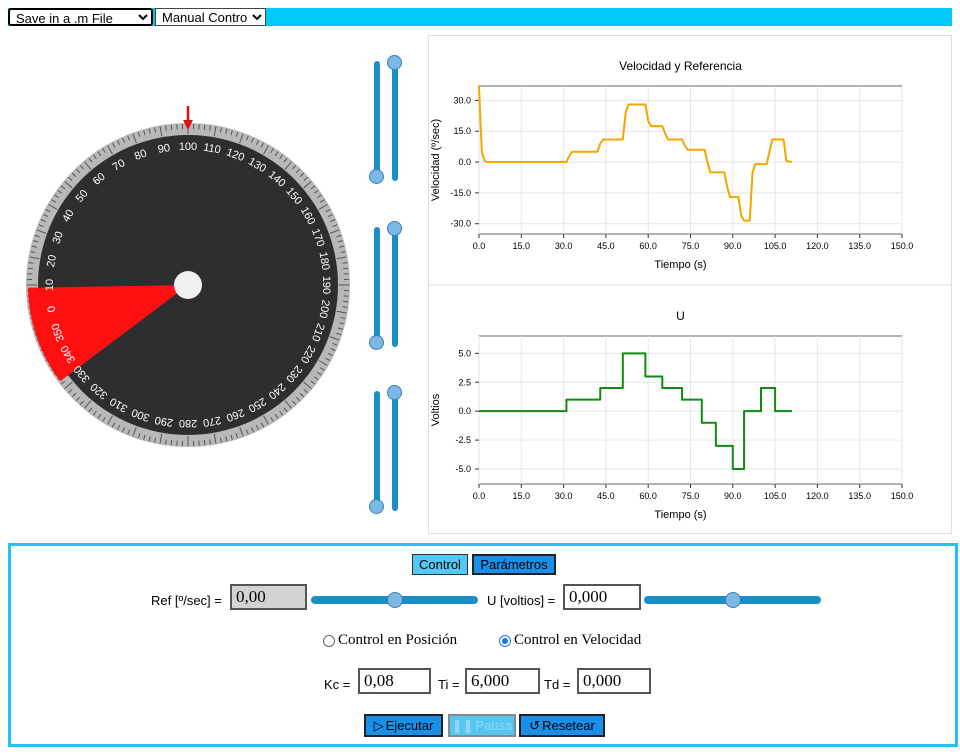 The image size is (960, 755). What do you see at coordinates (462, 131) in the screenshot?
I see `y-tick-label: 15.0` at bounding box center [462, 131].